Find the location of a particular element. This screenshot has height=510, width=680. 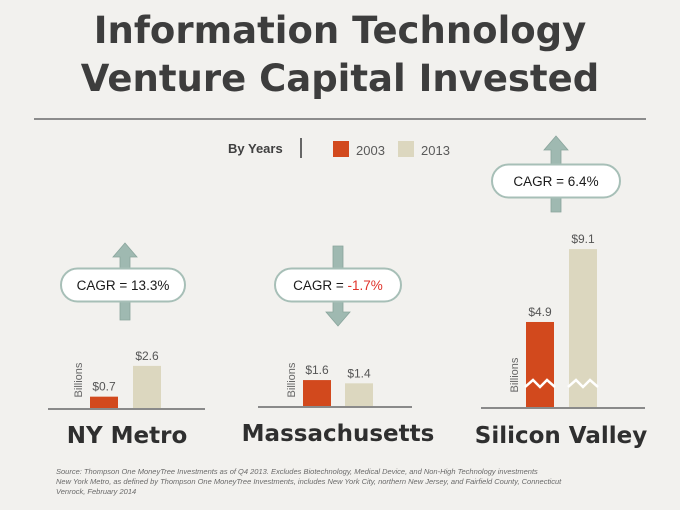

chart-ny-metro-region-name: NY Metro is located at coordinates (127, 436).